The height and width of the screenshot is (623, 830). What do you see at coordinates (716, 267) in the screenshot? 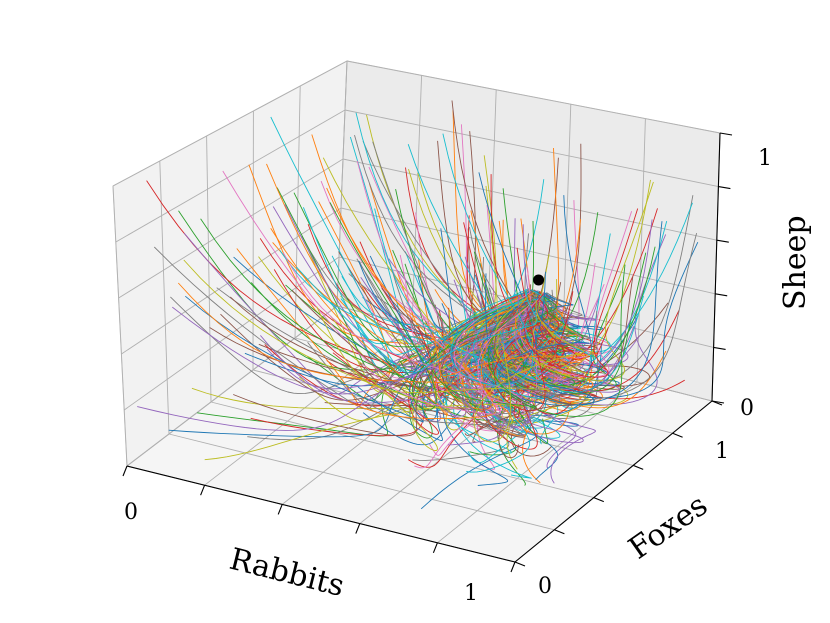
I see `z-axis-line` at bounding box center [716, 267].